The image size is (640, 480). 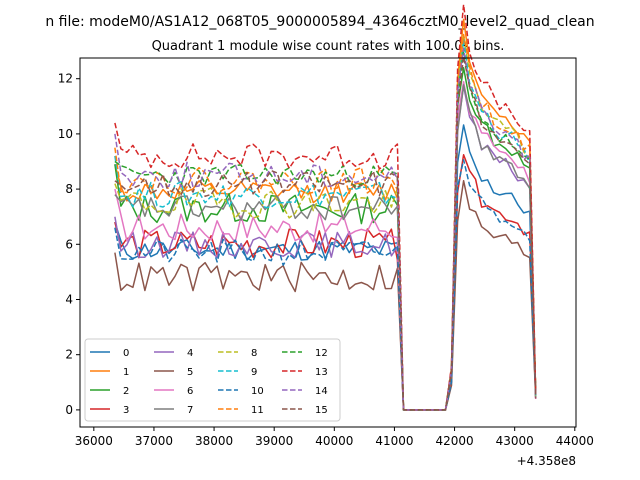 I want to click on y-tick-label: 10, so click(x=65, y=134).